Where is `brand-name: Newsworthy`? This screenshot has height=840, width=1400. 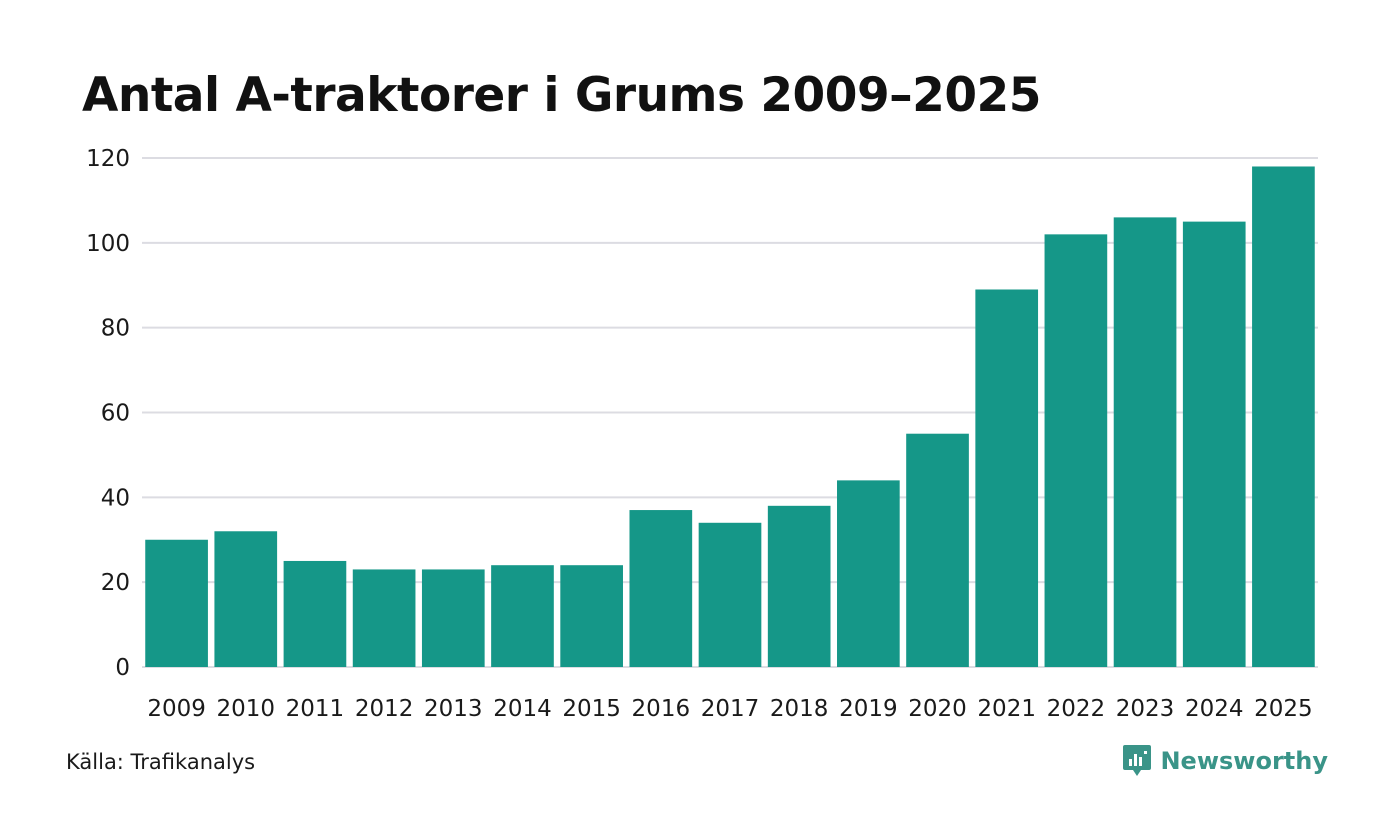 brand-name: Newsworthy is located at coordinates (1244, 761).